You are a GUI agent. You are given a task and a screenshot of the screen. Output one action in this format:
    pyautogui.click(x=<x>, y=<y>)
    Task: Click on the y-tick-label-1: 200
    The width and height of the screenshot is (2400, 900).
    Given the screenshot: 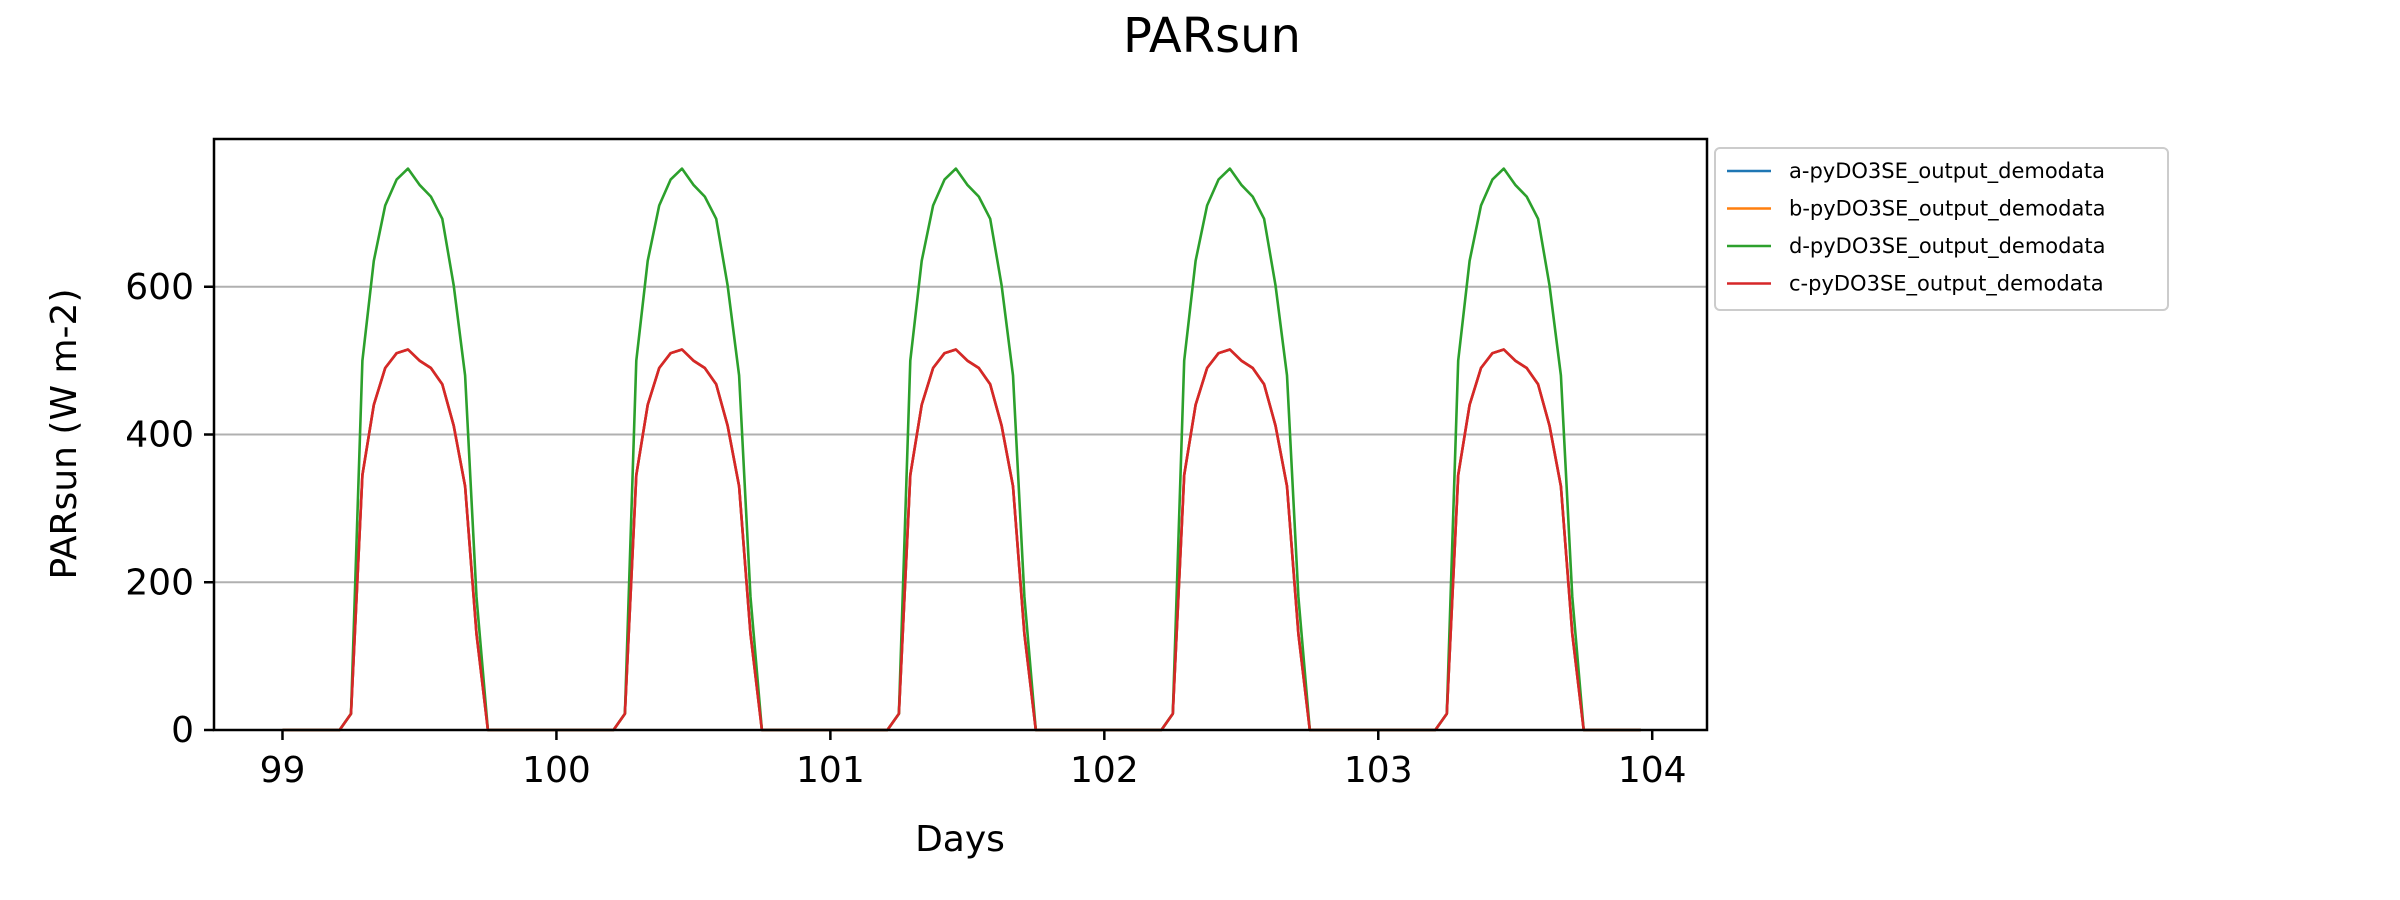 What is the action you would take?
    pyautogui.click(x=159, y=582)
    